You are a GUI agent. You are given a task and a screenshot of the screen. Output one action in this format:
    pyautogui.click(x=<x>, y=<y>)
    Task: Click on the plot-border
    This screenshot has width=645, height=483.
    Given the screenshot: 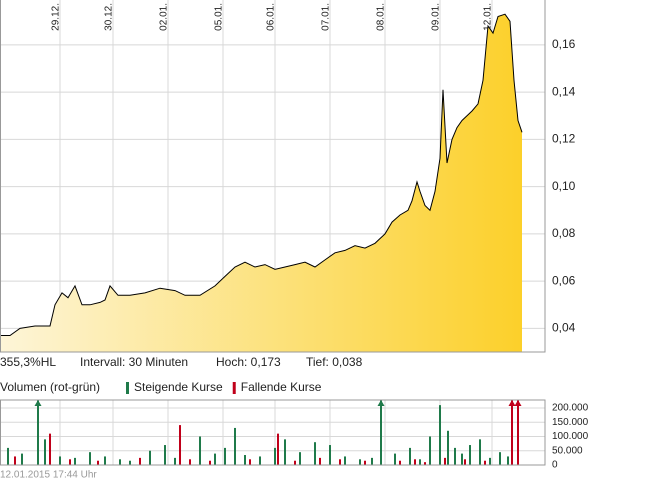 What is the action you would take?
    pyautogui.click(x=273, y=432)
    